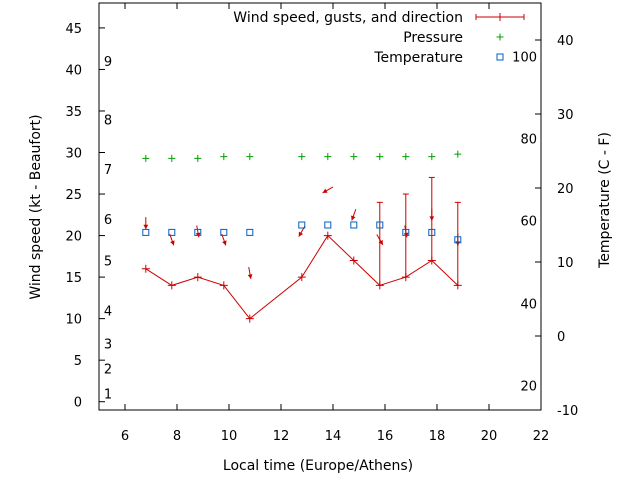 The width and height of the screenshot is (640, 480). What do you see at coordinates (108, 170) in the screenshot?
I see `beaufort-label: 7` at bounding box center [108, 170].